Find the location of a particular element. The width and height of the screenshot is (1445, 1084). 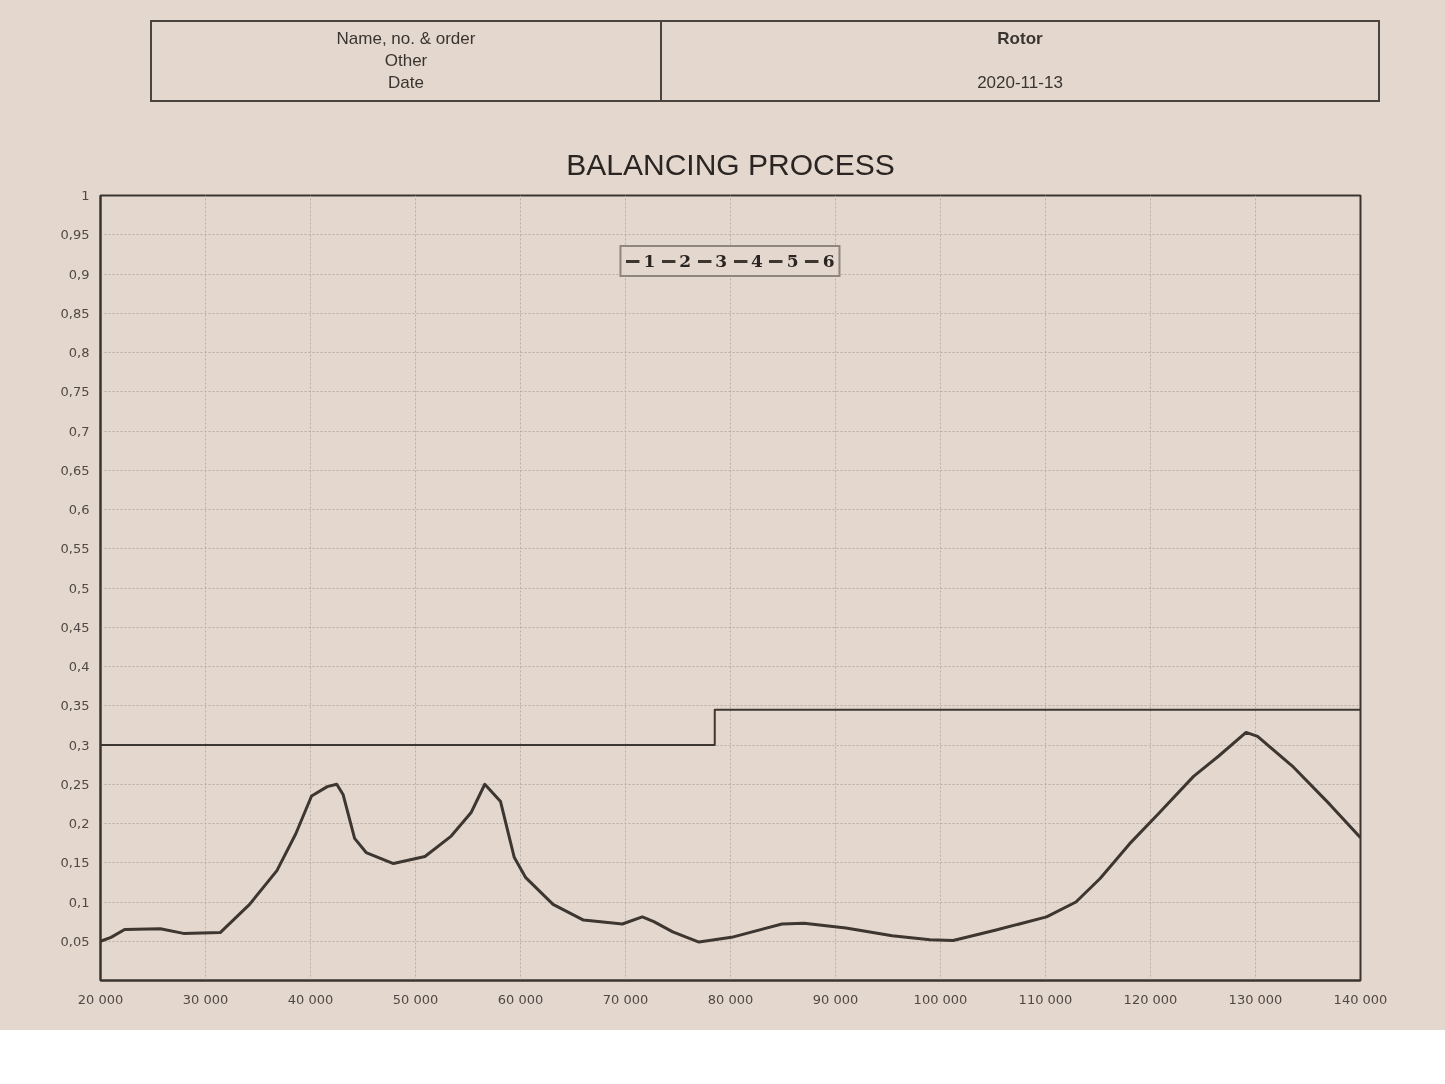

y-tick-label: 0,85 is located at coordinates (75, 313).